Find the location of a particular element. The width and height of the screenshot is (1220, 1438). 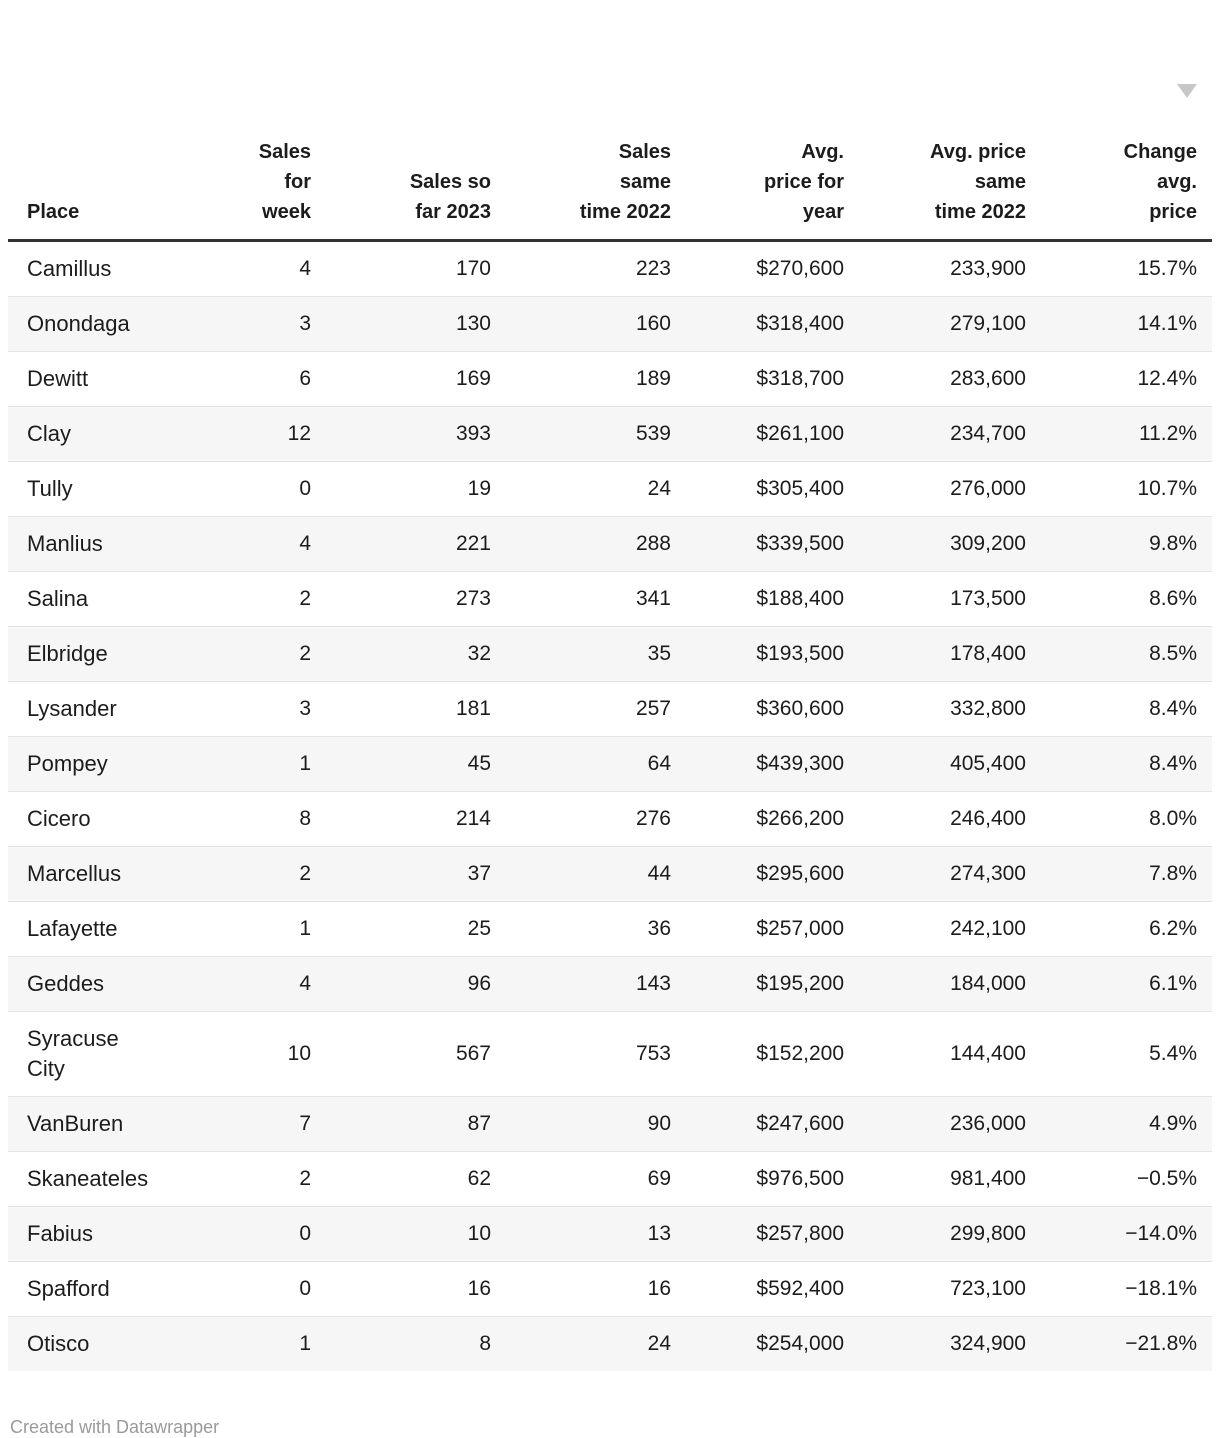

column-header-label: Avg. price same time 2022 is located at coordinates (978, 182).